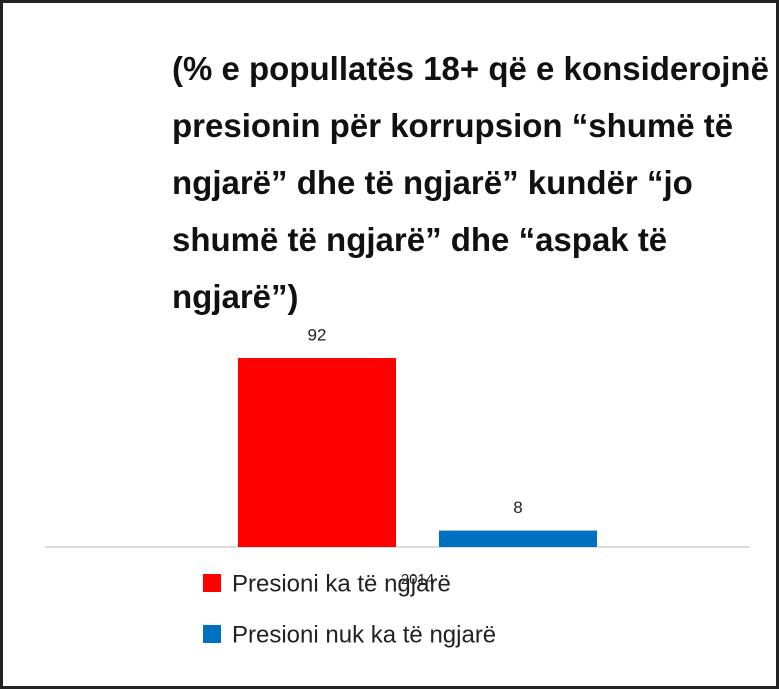  What do you see at coordinates (417, 579) in the screenshot?
I see `x-tick-label: 2014` at bounding box center [417, 579].